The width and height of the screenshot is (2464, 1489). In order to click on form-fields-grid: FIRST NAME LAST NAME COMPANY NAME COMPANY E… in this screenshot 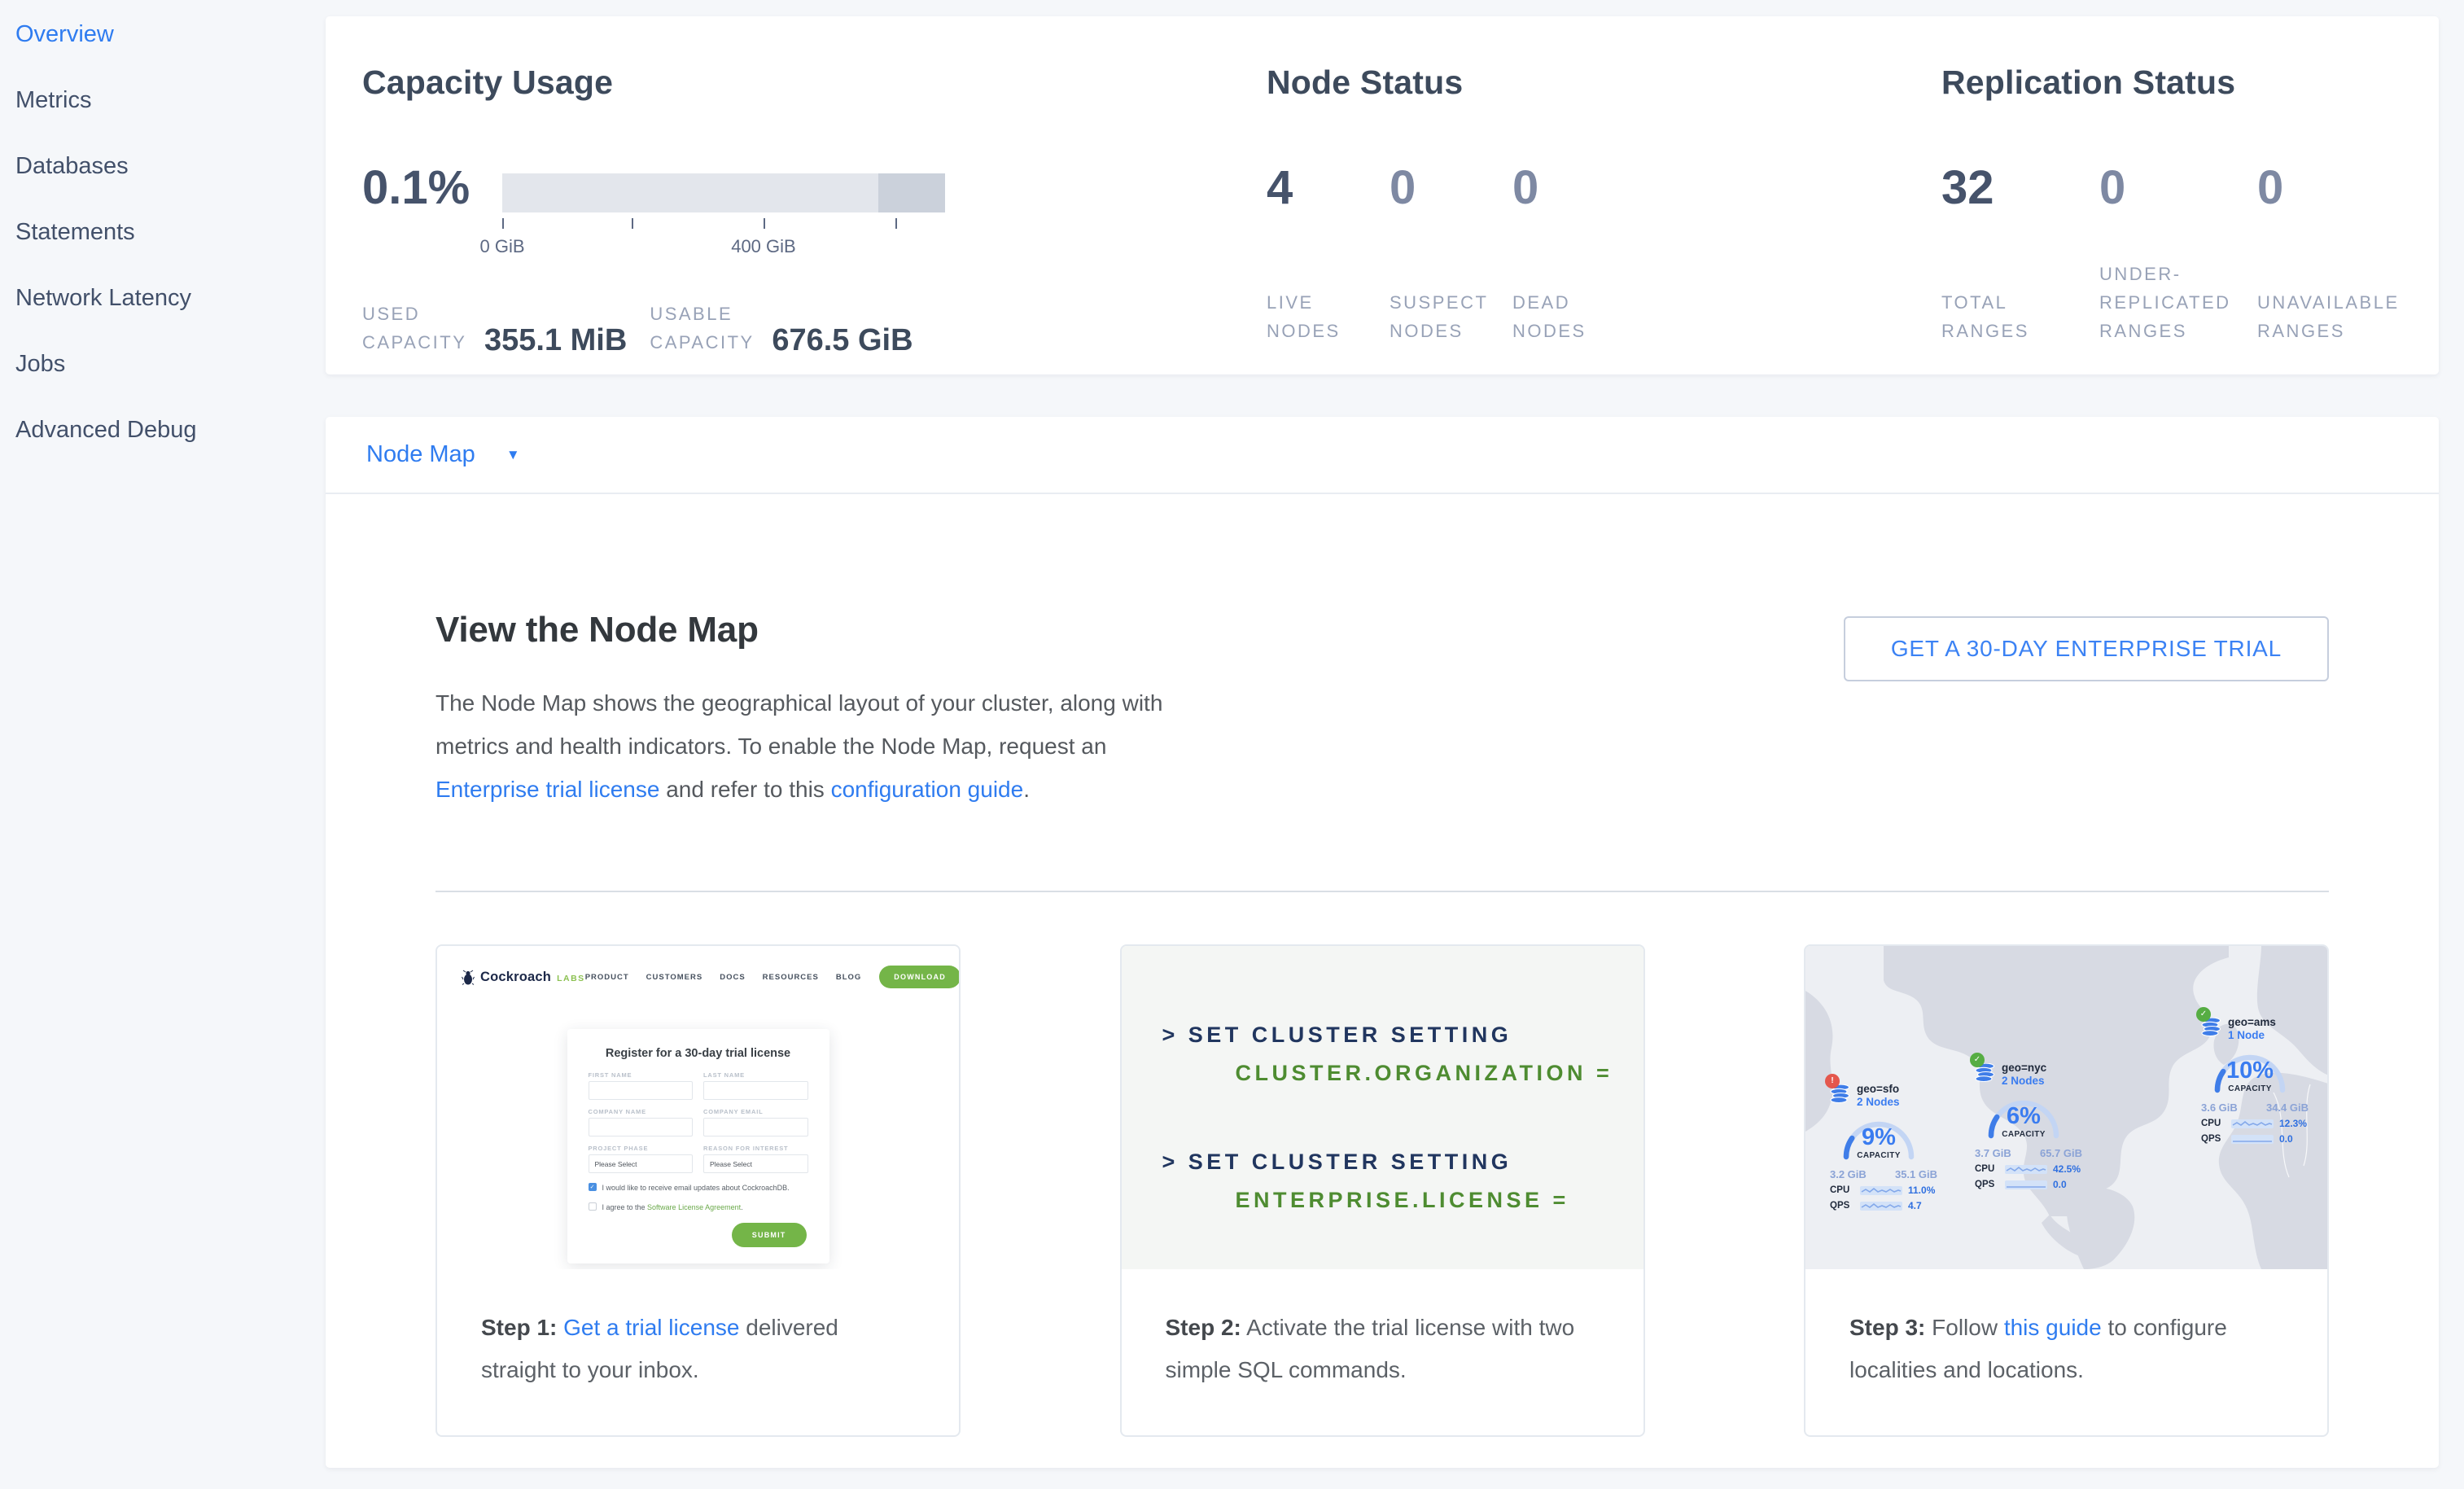, I will do `click(698, 1118)`.